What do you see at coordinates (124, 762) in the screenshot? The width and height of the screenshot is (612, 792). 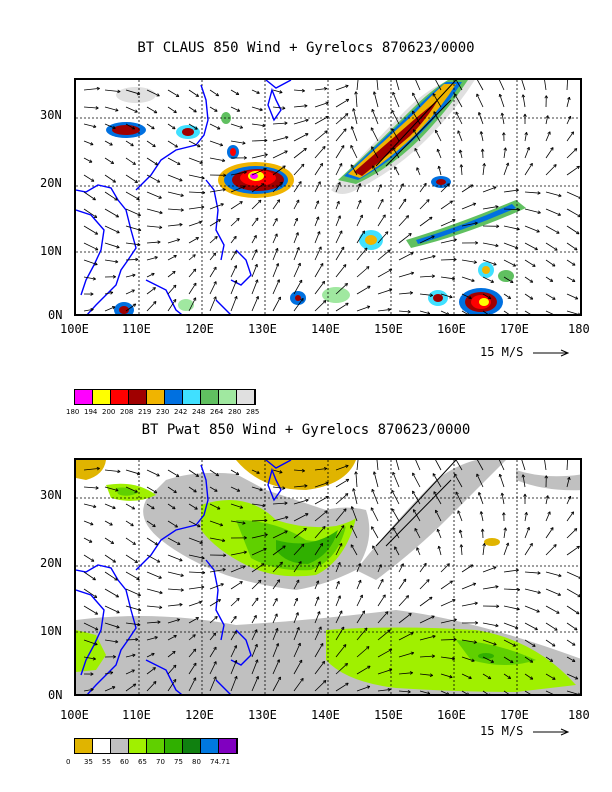 I see `bottom-colorbar-label: 60` at bounding box center [124, 762].